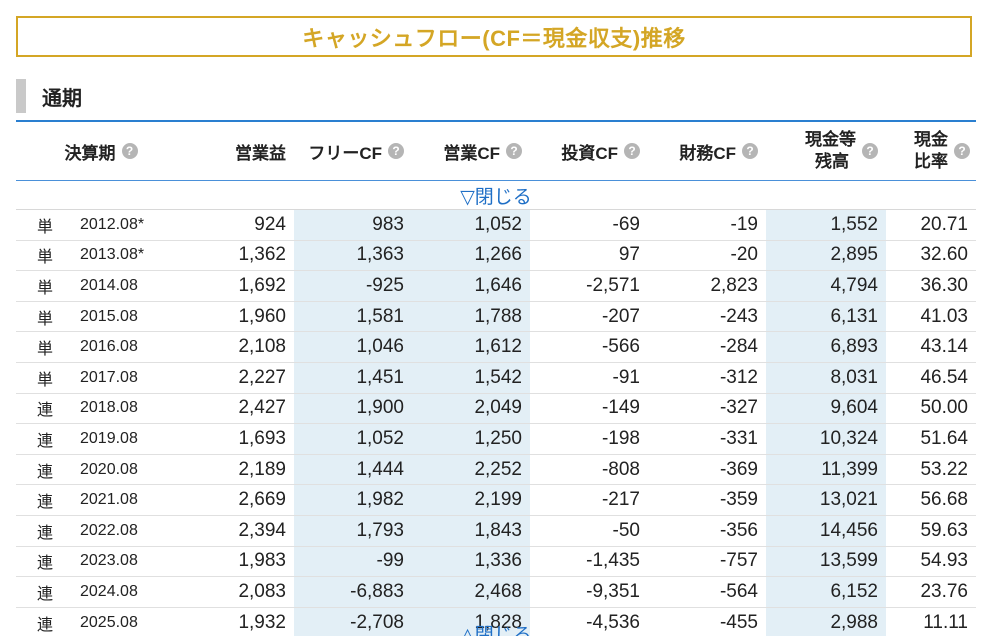 The height and width of the screenshot is (636, 1000). I want to click on header-financing-cf-label: 財務CF, so click(707, 153).